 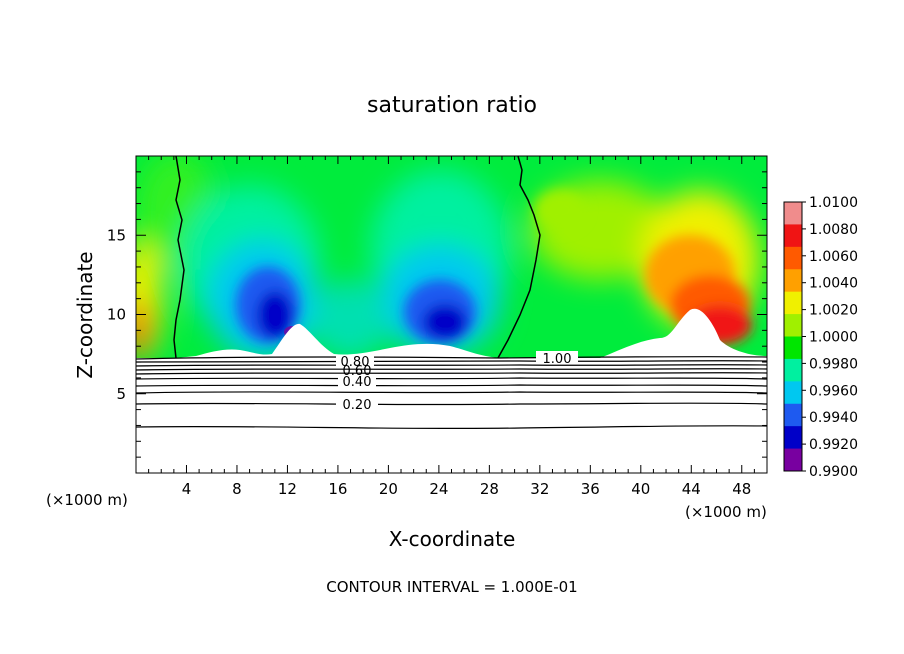 I want to click on x-axis-label: X-coordinate, so click(x=452, y=539).